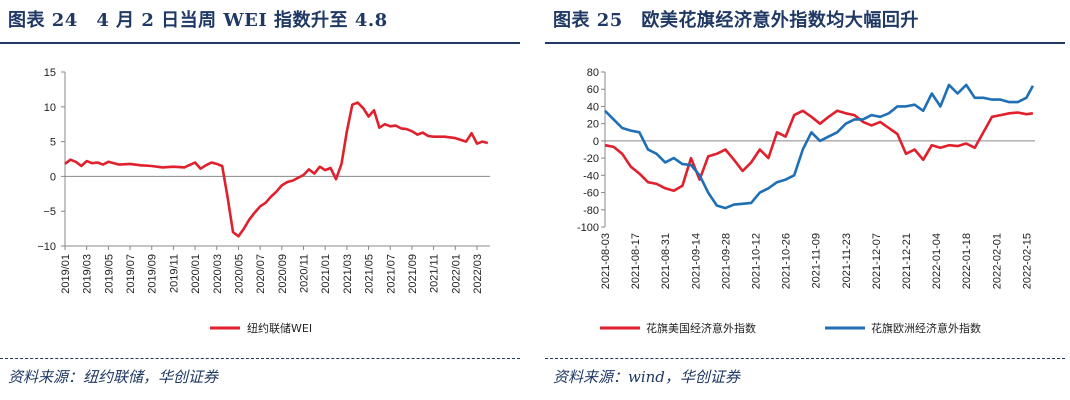 The height and width of the screenshot is (400, 1070). Describe the element at coordinates (279, 328) in the screenshot. I see `legend-label-wei: 纽约联储WEI` at that location.